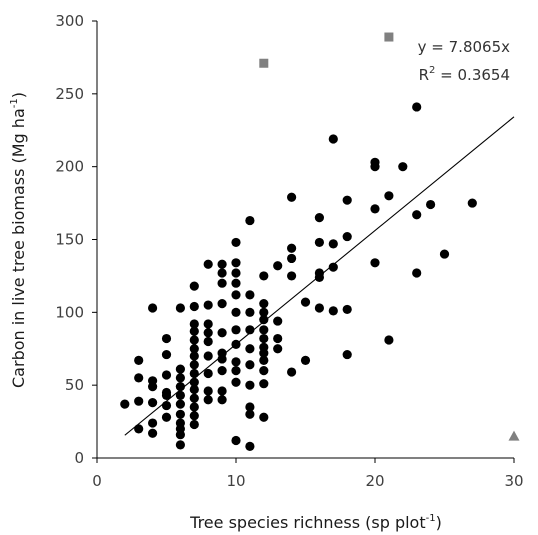 The height and width of the screenshot is (535, 538). I want to click on y-tick-label: 200, so click(69, 167).